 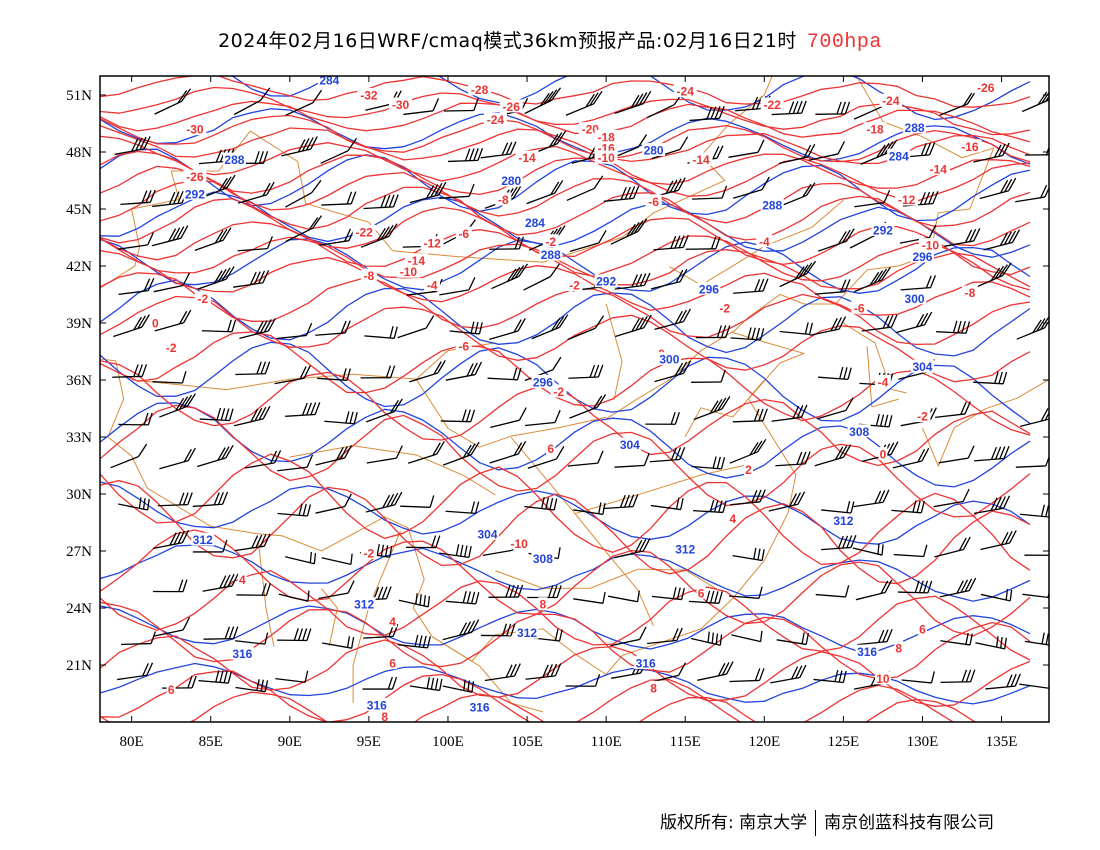 I want to click on temperature-label: 10, so click(x=883, y=679).